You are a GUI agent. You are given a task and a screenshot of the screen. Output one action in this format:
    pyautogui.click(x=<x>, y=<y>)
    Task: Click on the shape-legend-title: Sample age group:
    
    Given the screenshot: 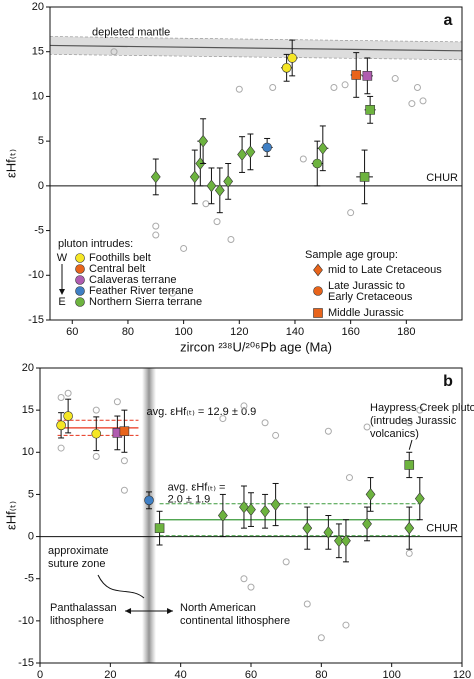 What is the action you would take?
    pyautogui.click(x=351, y=255)
    